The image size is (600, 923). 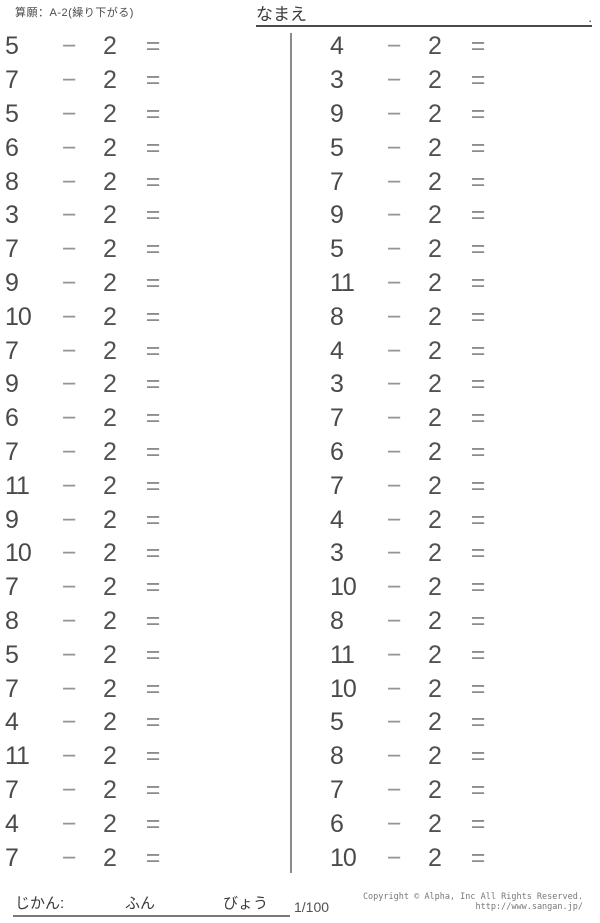 What do you see at coordinates (590, 17) in the screenshot?
I see `name-line-period: .` at bounding box center [590, 17].